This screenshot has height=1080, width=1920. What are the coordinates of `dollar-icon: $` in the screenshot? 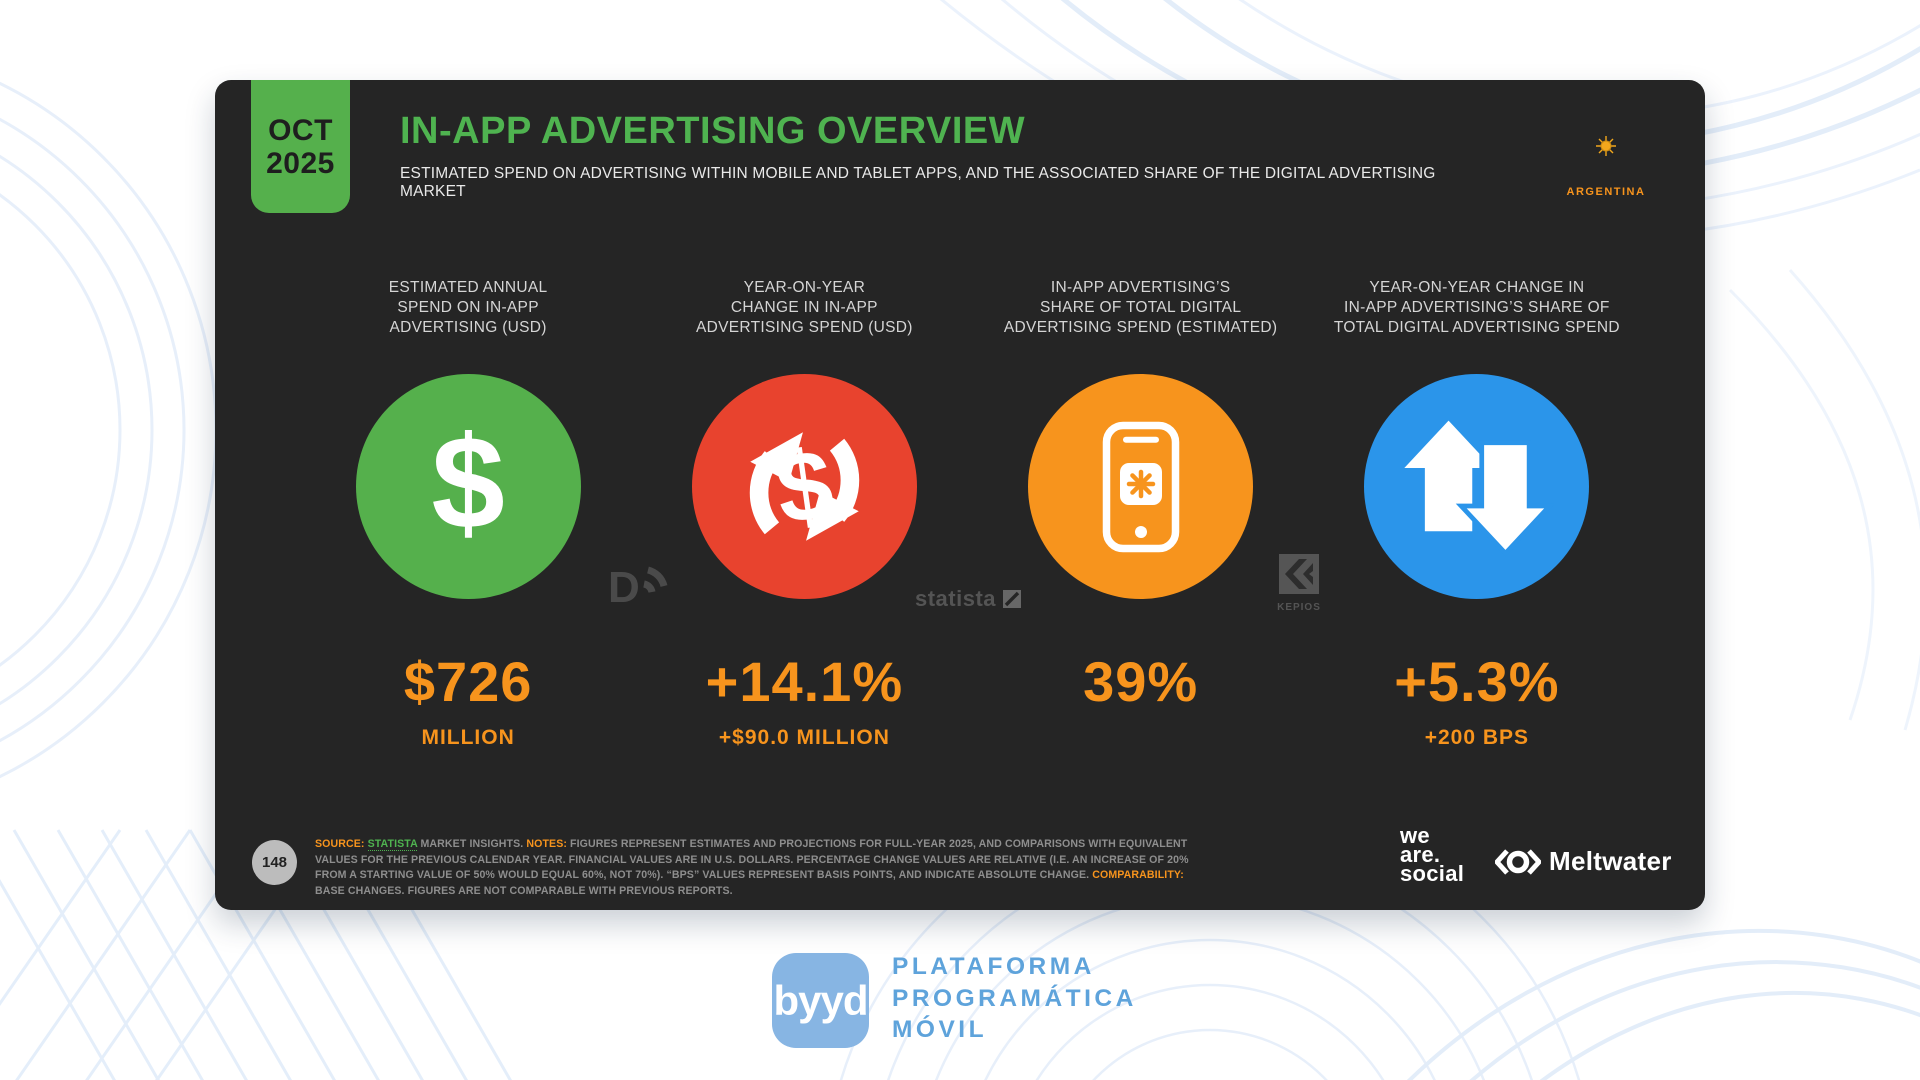 It's located at (468, 482).